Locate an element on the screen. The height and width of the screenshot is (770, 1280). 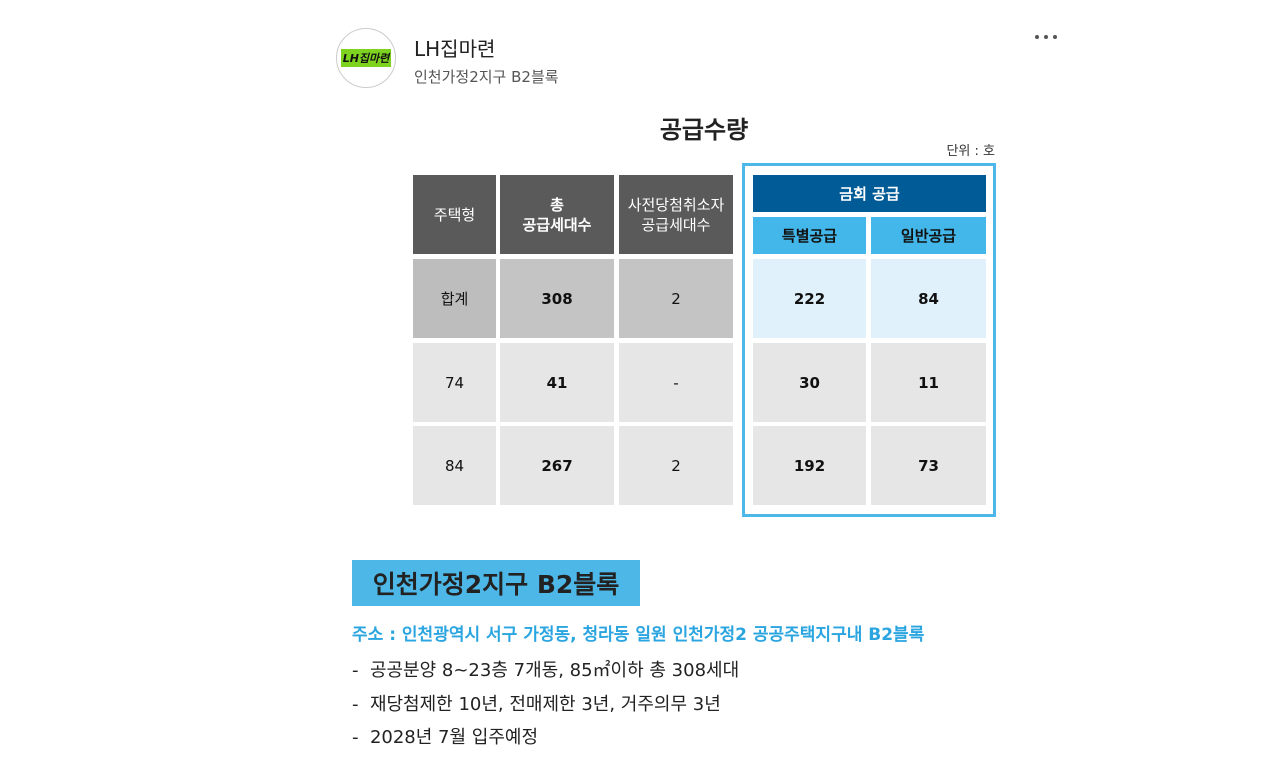
table-cell: 30 is located at coordinates (809, 382).